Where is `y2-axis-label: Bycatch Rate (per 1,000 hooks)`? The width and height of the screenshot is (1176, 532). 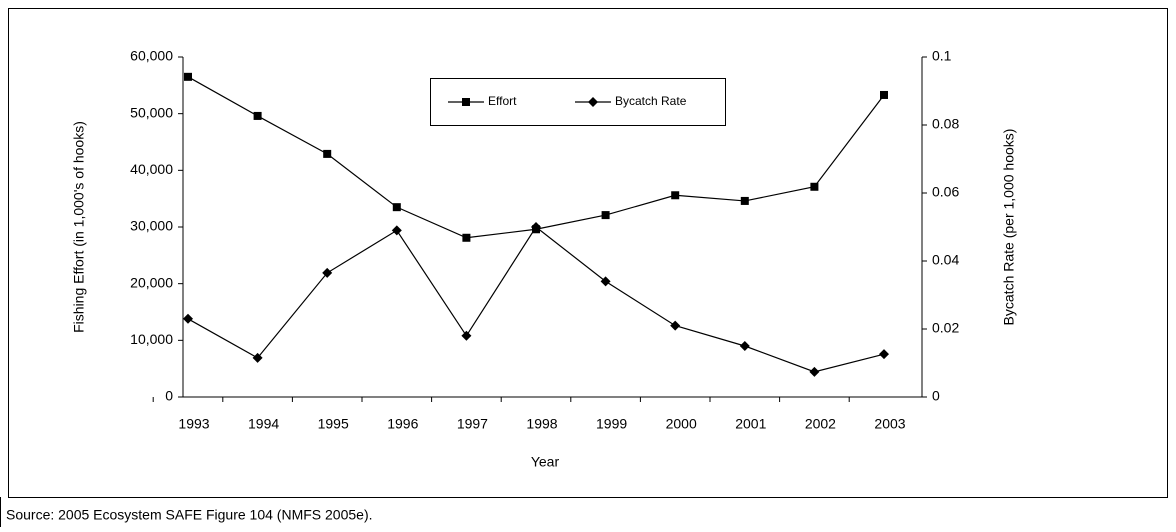 y2-axis-label: Bycatch Rate (per 1,000 hooks) is located at coordinates (1009, 227).